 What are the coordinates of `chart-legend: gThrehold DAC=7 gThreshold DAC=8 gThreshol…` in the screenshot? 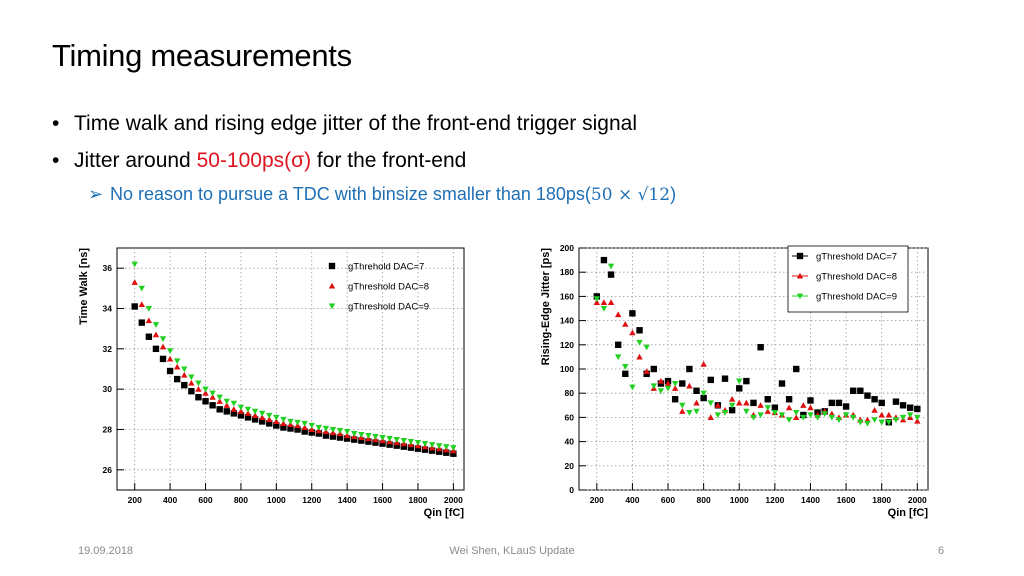 It's located at (378, 287).